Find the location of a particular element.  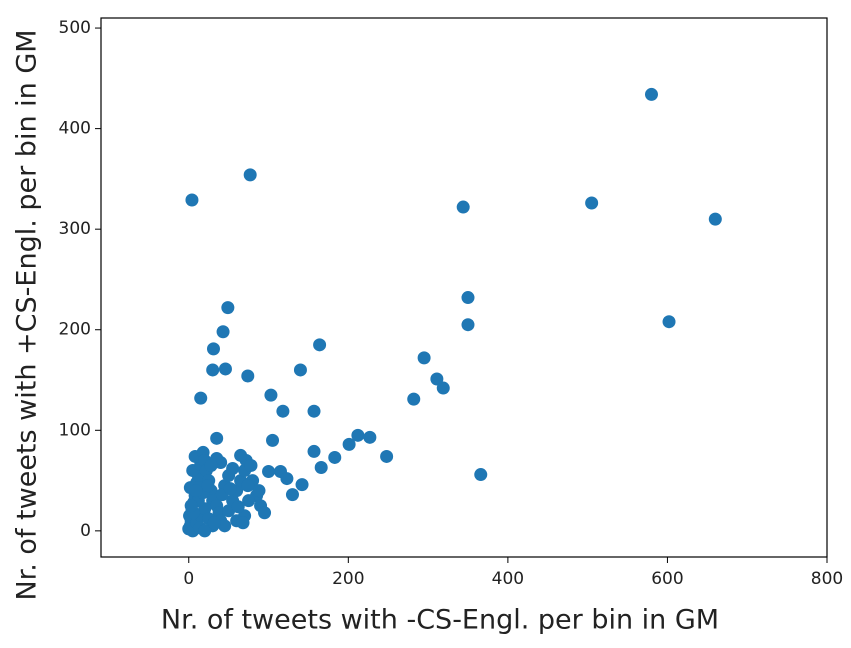

y-tick-label: 300 is located at coordinates (75, 229).